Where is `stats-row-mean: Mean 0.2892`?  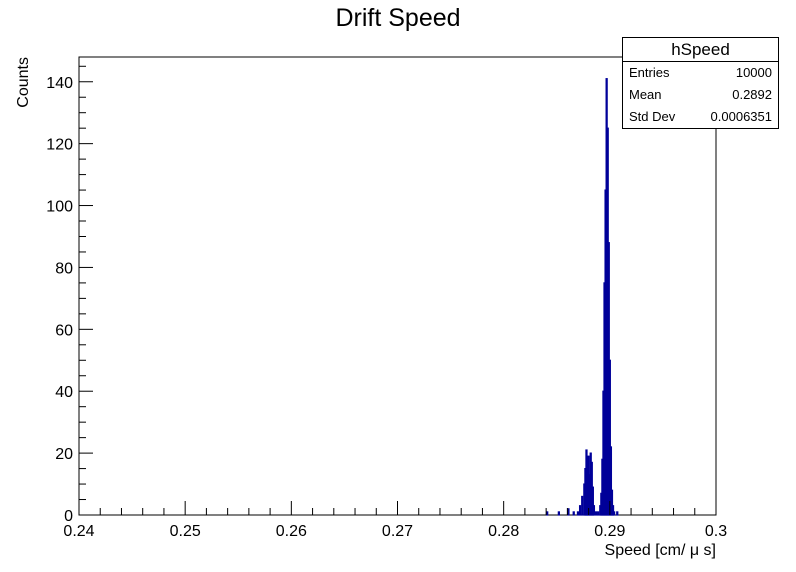
stats-row-mean: Mean 0.2892 is located at coordinates (700, 95).